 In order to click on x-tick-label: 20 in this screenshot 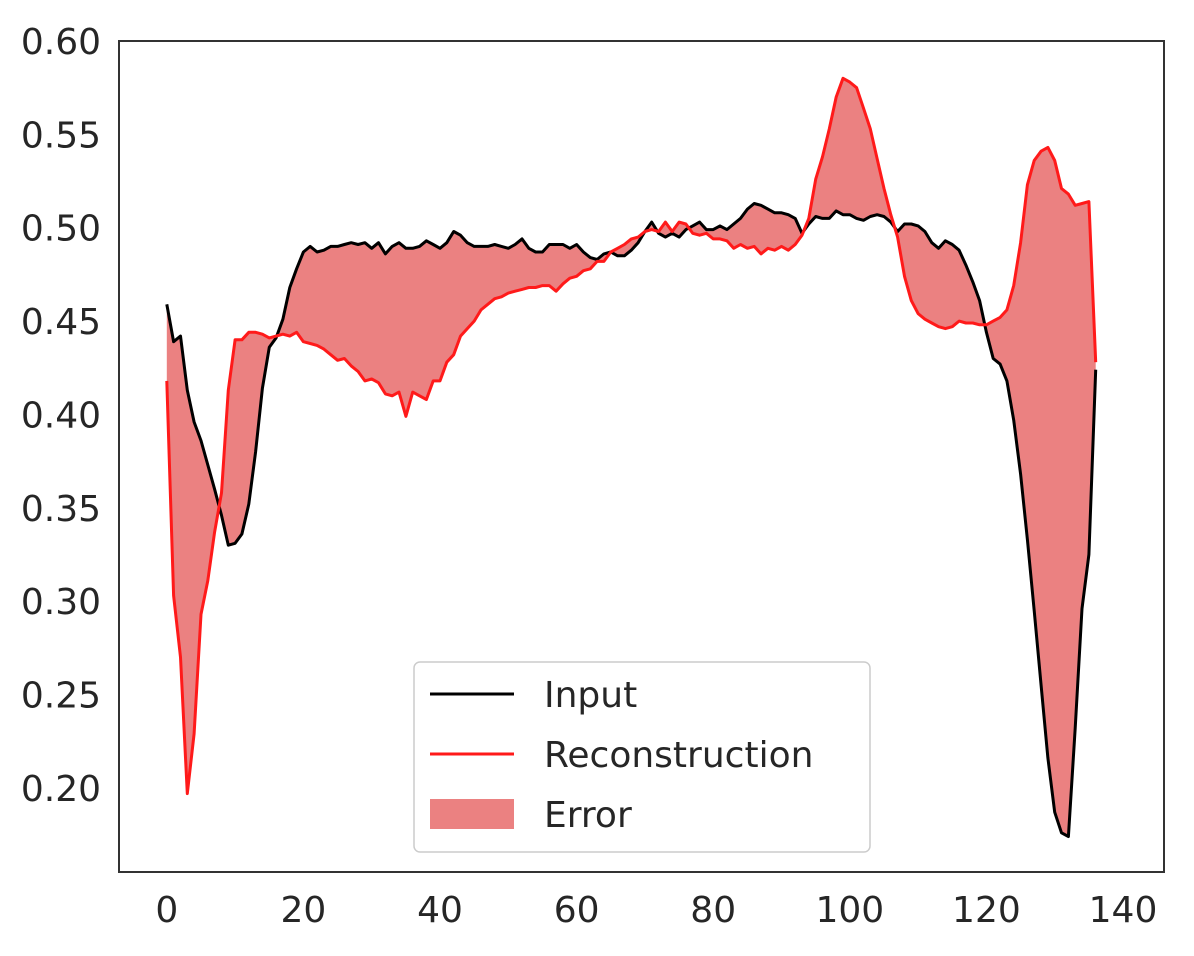, I will do `click(304, 910)`.